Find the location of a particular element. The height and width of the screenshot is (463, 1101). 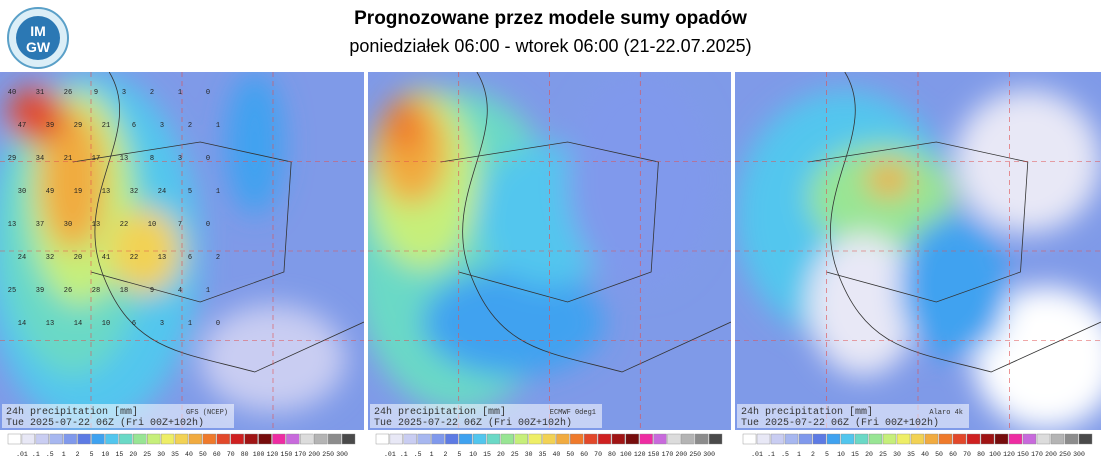

colorbar-label: 30 is located at coordinates (897, 454).